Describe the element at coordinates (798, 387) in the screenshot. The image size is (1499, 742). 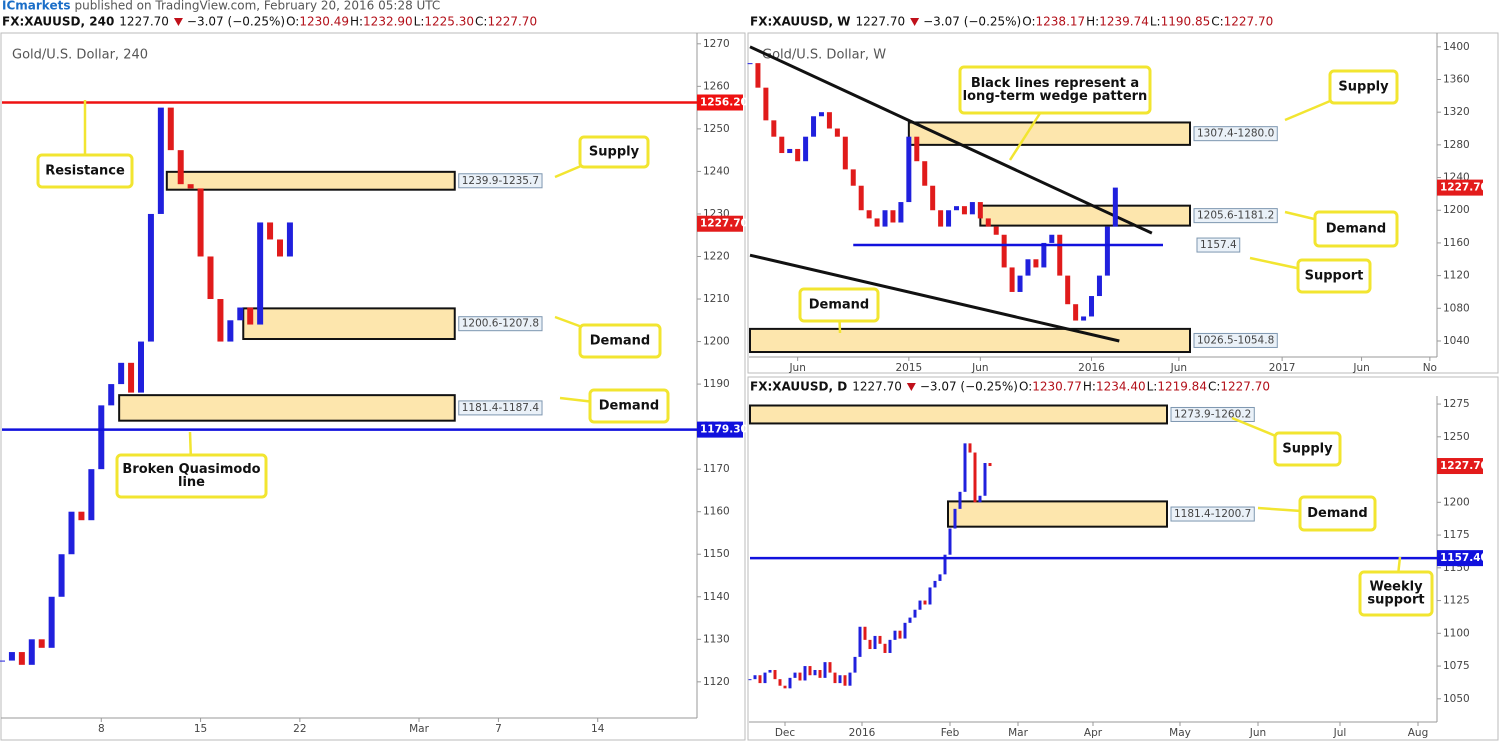
I see `header-text: FX:XAUUSD, D` at that location.